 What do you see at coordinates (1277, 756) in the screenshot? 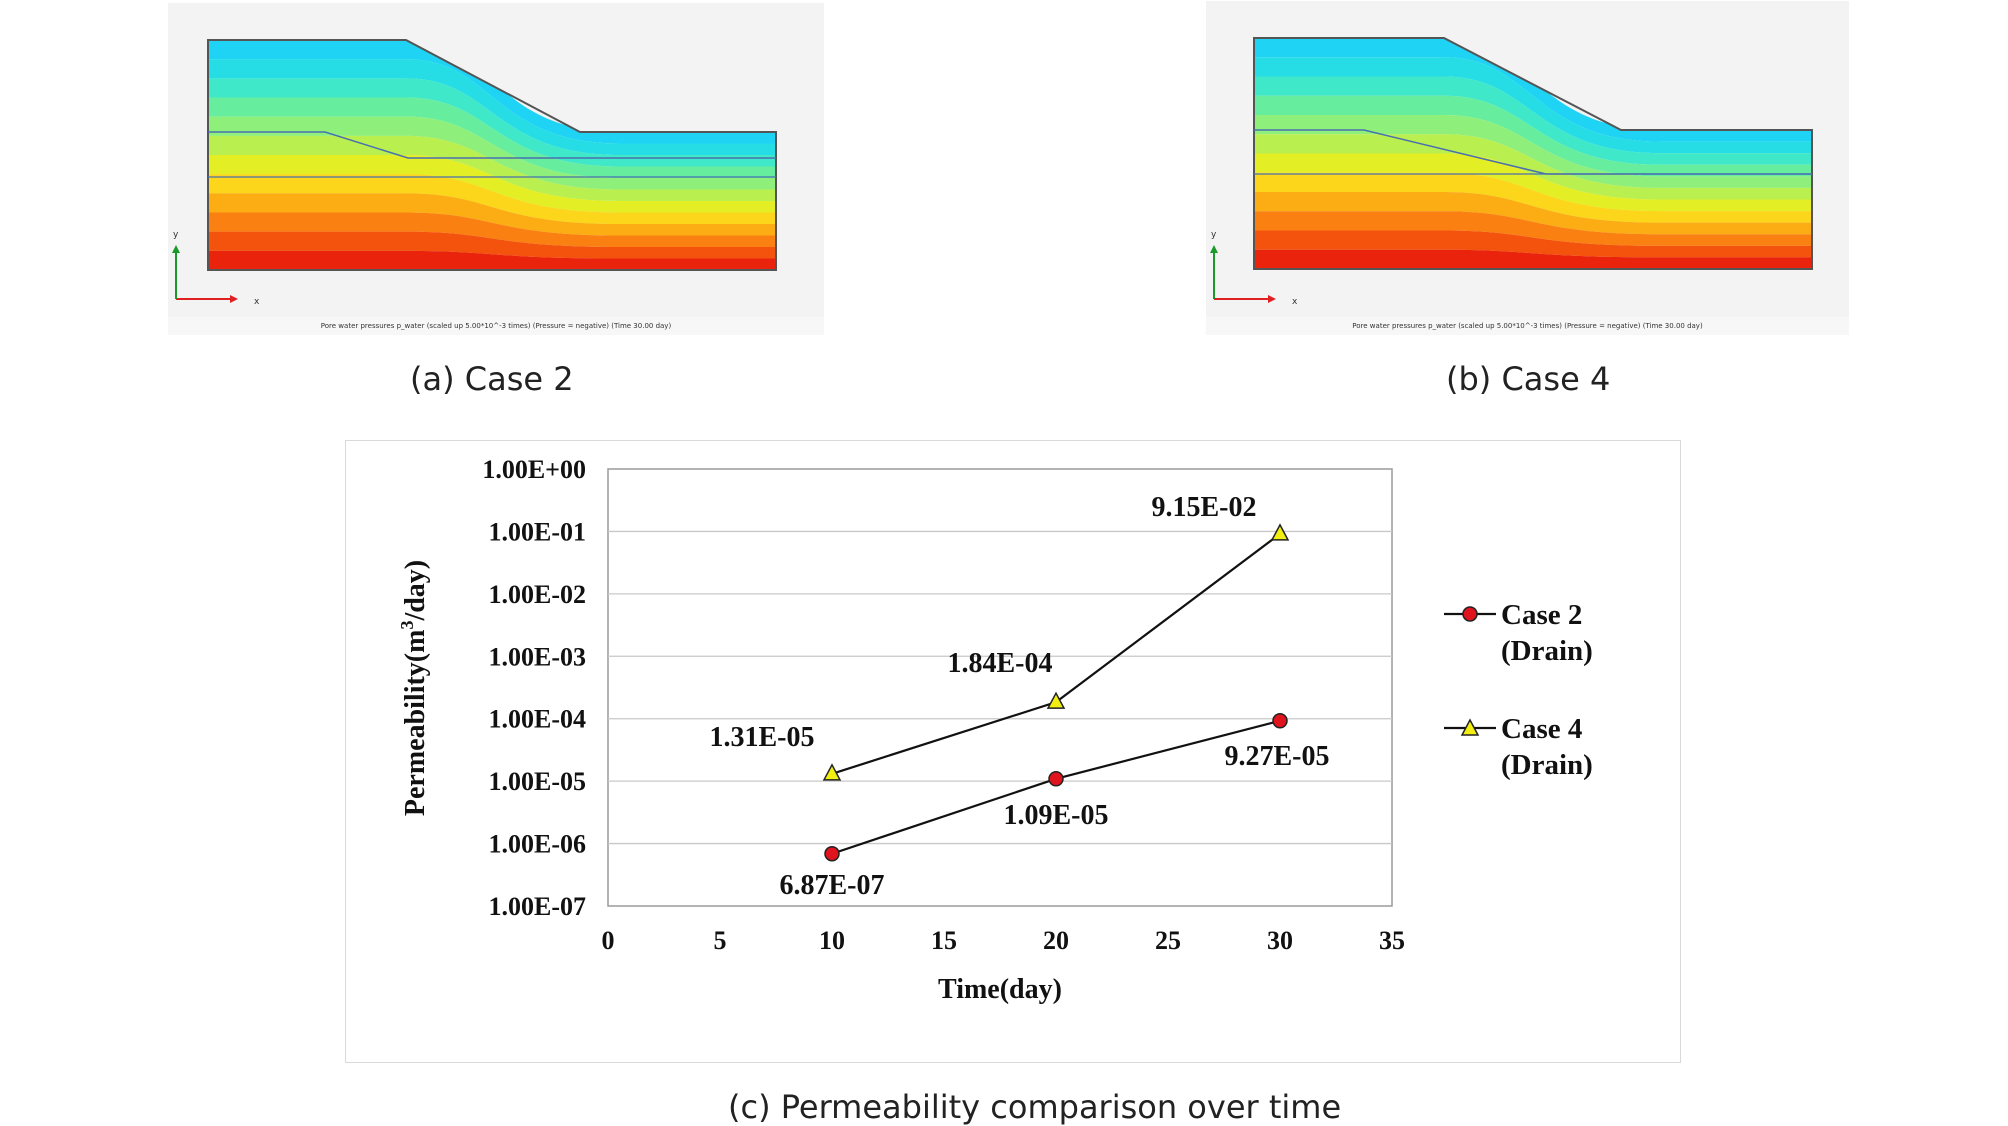
I see `data-label: 9.27E-05` at bounding box center [1277, 756].